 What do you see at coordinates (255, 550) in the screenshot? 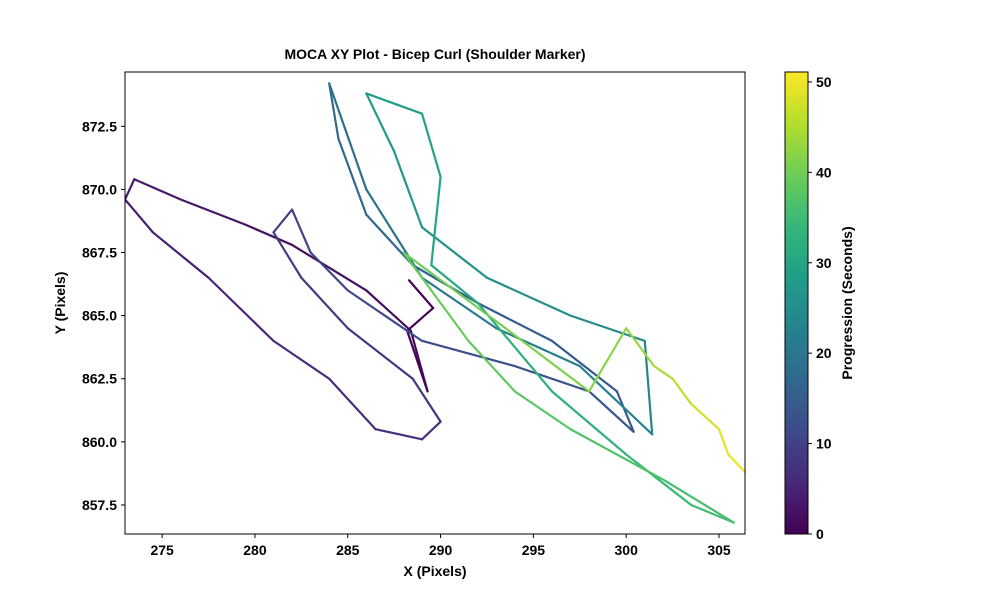
I see `x-tick-label: 280` at bounding box center [255, 550].